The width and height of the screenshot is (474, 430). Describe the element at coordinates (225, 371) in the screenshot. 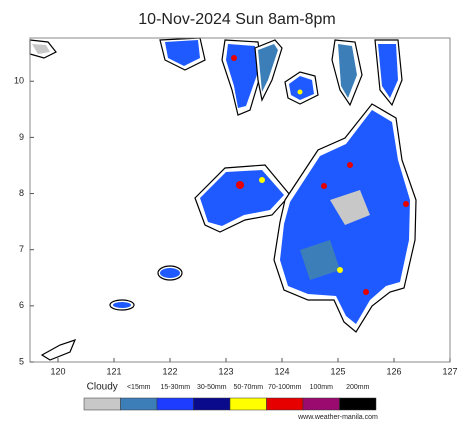

I see `x-tick-label: 123` at that location.